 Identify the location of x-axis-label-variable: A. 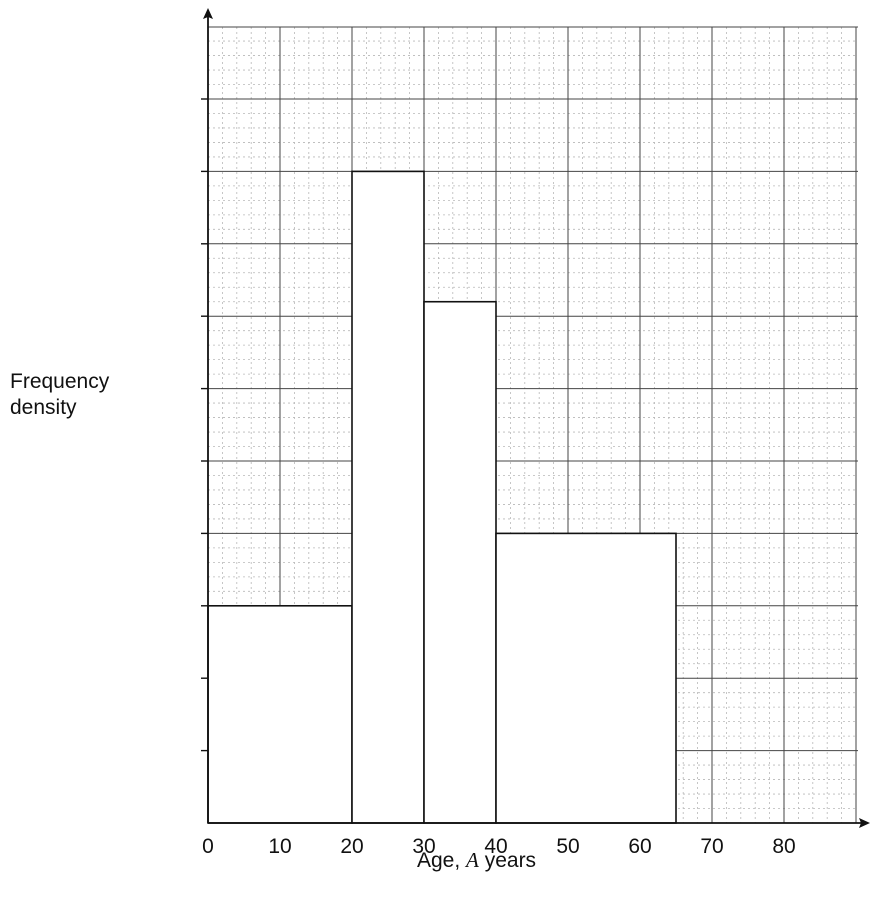
(472, 860).